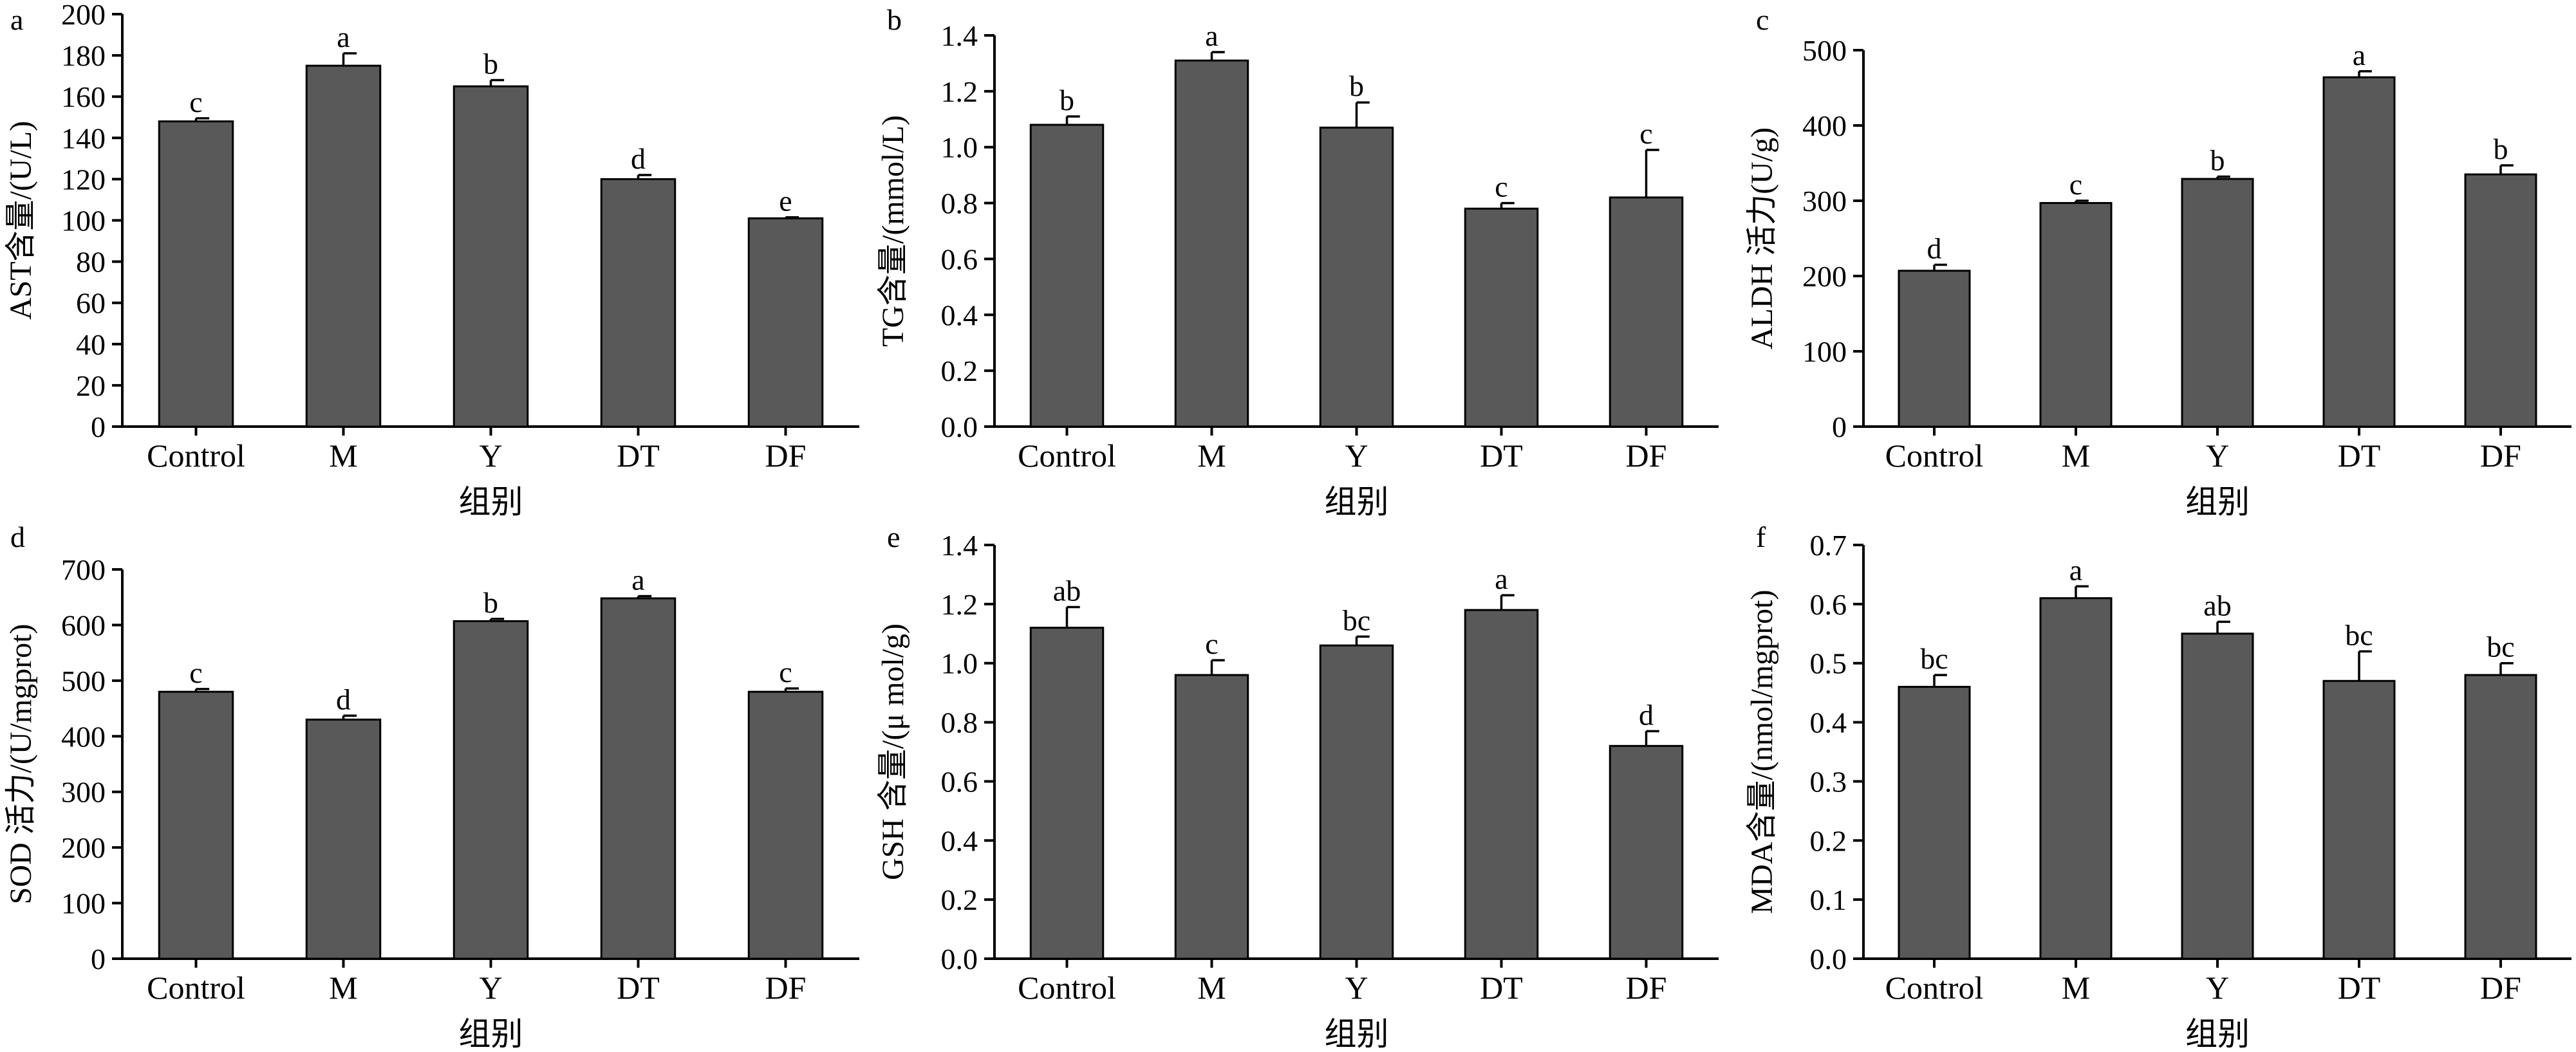 This screenshot has width=2576, height=1052. Describe the element at coordinates (83, 15) in the screenshot. I see `y-tick-label: 200` at that location.